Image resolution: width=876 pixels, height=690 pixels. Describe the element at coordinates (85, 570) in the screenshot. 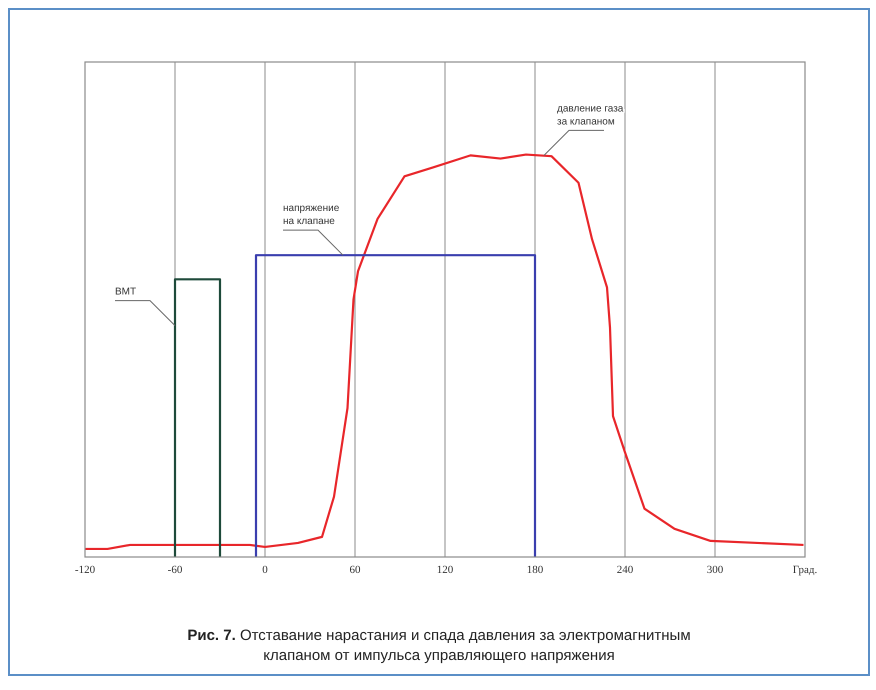

I see `x-tick-label: -120` at that location.